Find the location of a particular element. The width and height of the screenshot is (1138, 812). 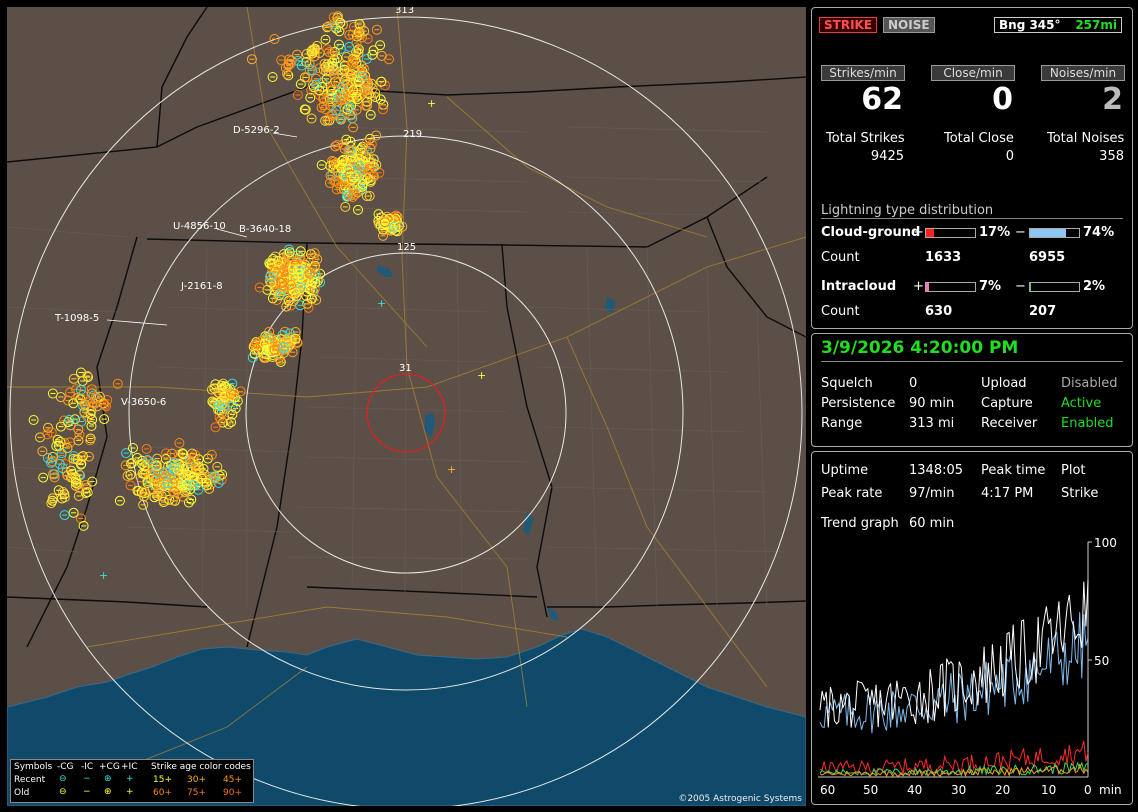

strike-mode-button: STRIKE is located at coordinates (848, 25).